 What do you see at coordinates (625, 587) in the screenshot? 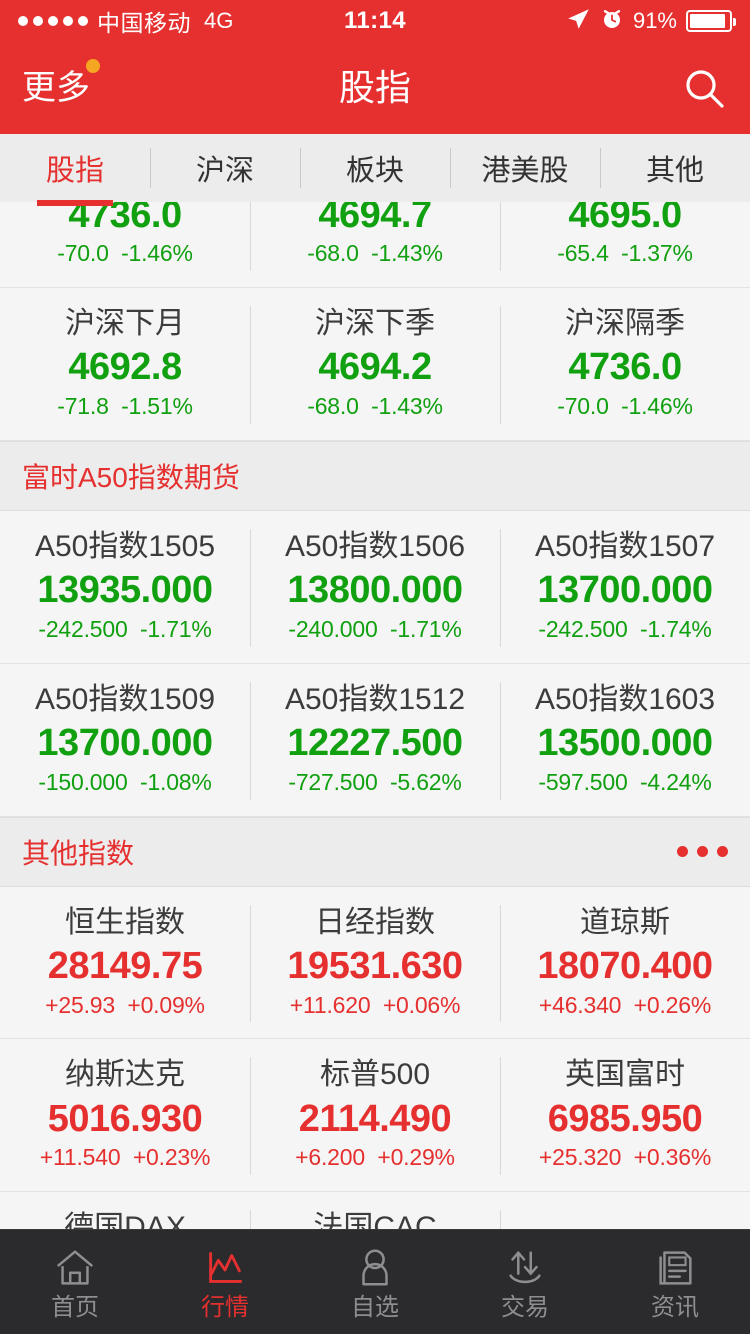
I see `quote-cell: A50指数1507 13700.000 -242.500 -1.74%` at bounding box center [625, 587].